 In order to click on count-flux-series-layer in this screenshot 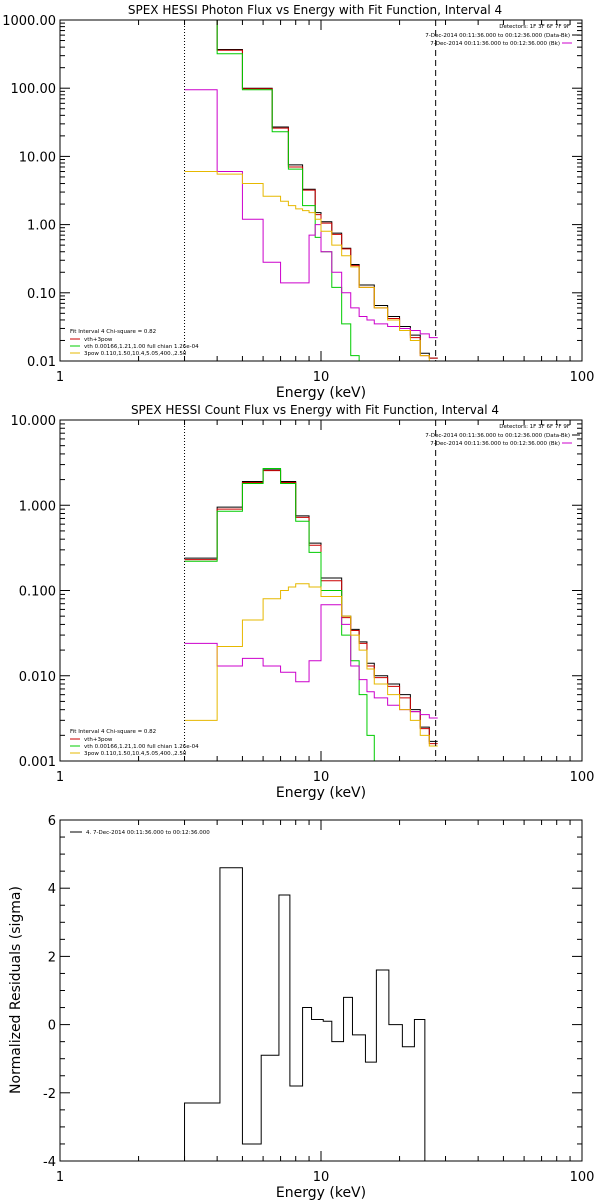, I will do `click(311, 590)`.